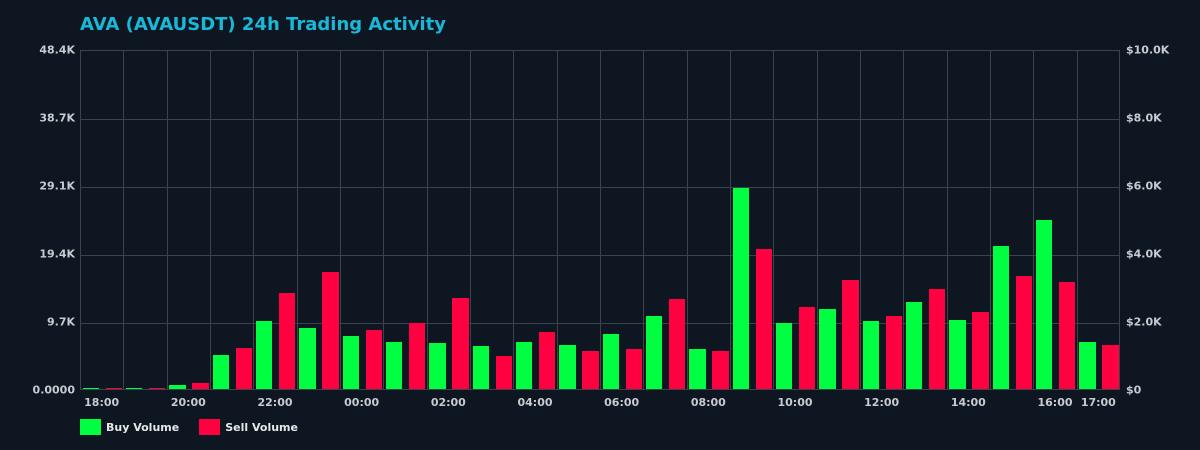 The image size is (1200, 450). Describe the element at coordinates (1134, 390) in the screenshot. I see `y-tick-label-right: $0` at that location.